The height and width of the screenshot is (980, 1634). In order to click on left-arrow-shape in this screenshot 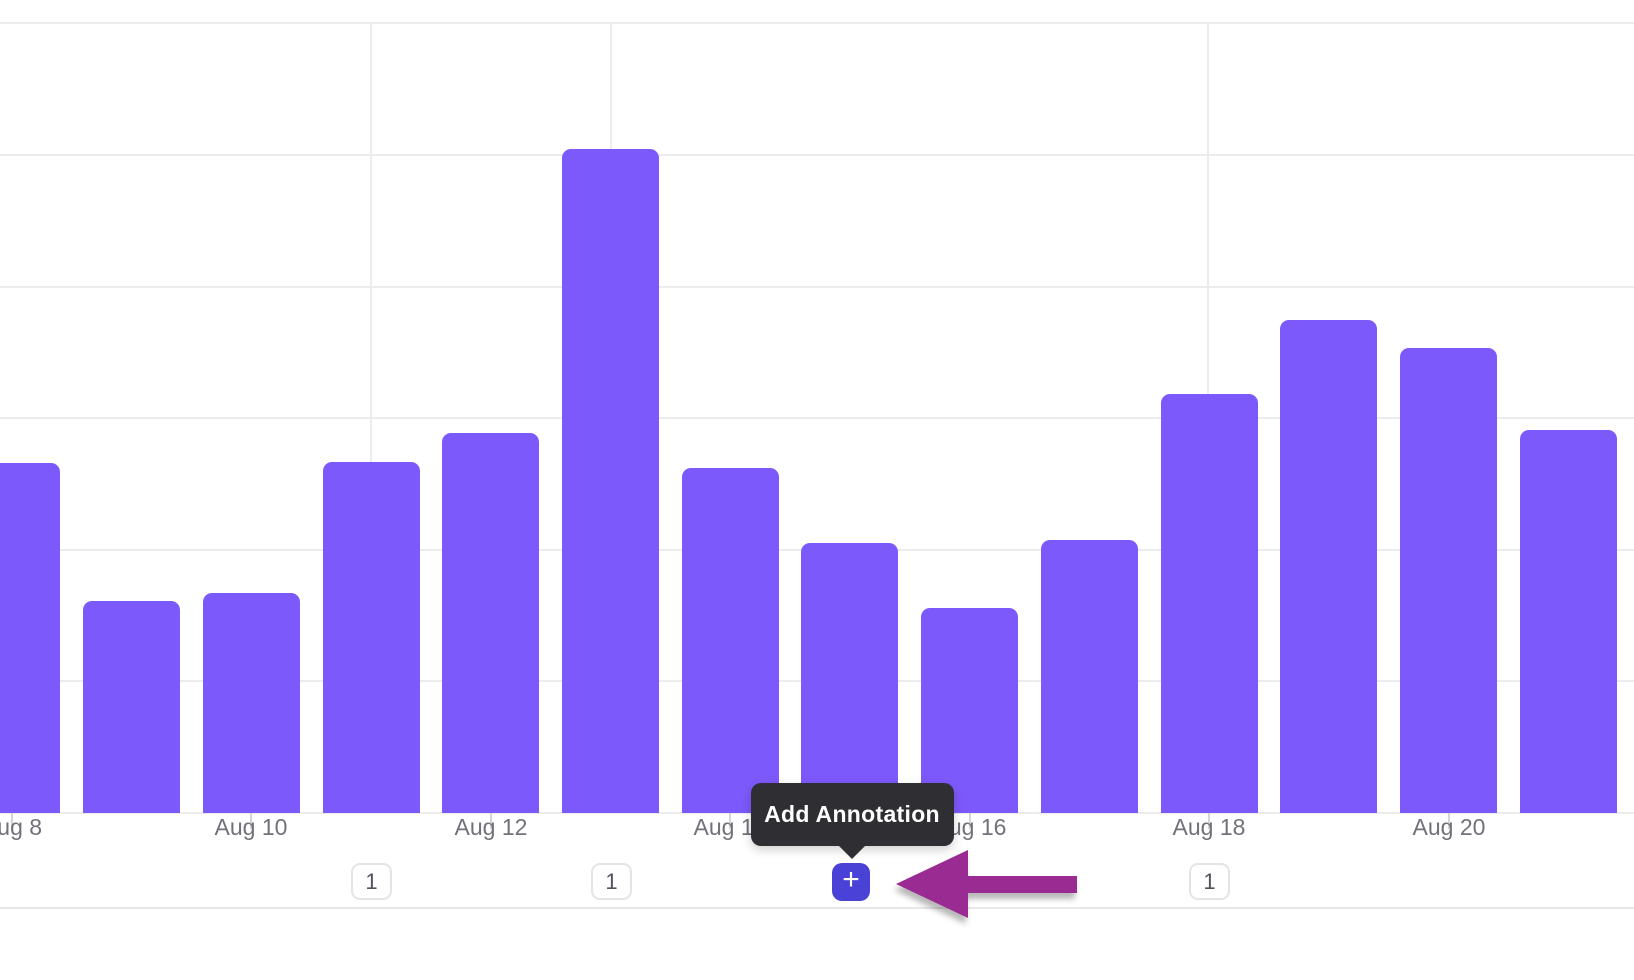, I will do `click(986, 884)`.